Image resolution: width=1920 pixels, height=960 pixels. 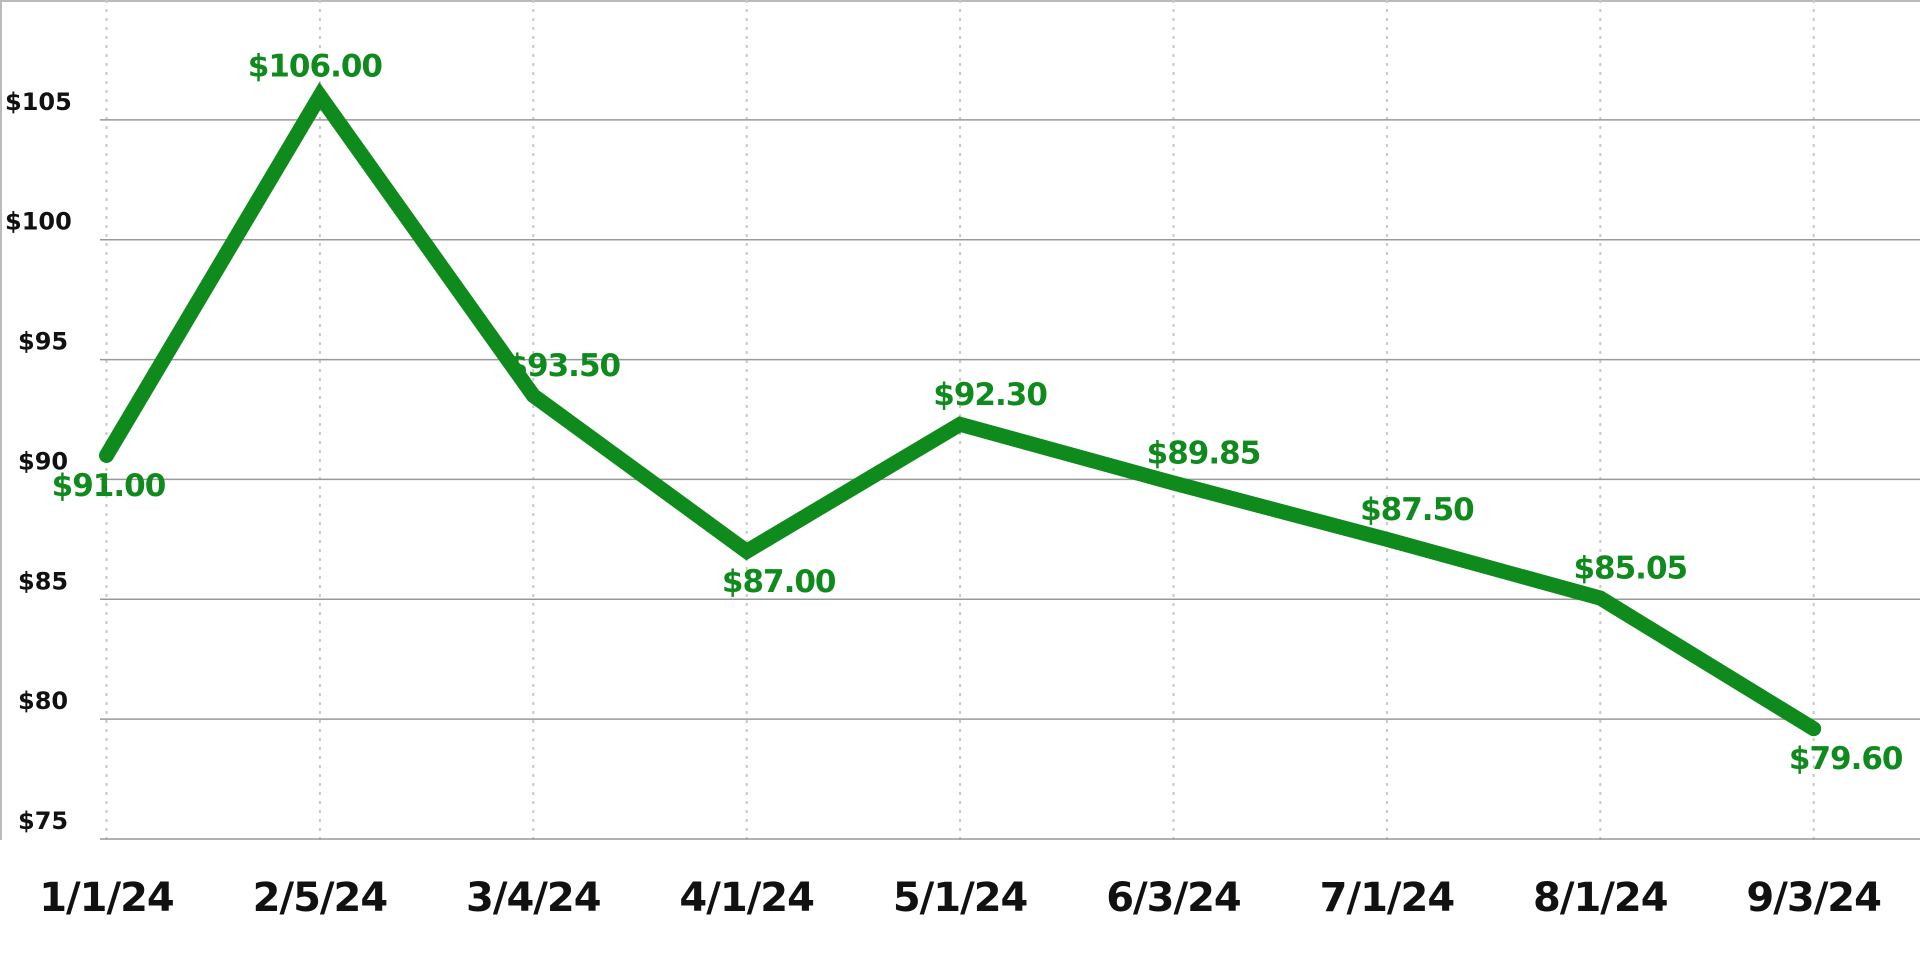 What do you see at coordinates (43, 342) in the screenshot?
I see `y-tick-label: $95` at bounding box center [43, 342].